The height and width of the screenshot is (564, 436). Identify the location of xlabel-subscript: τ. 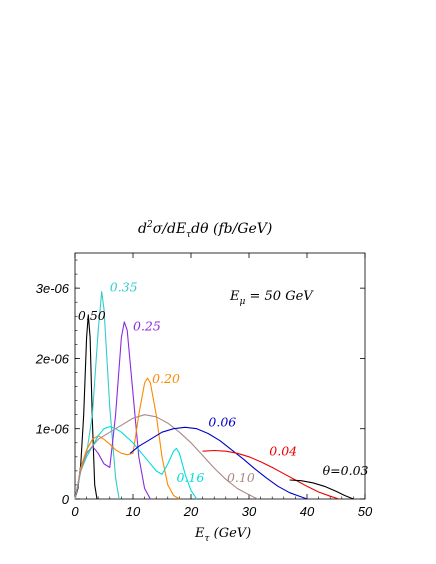
(208, 539).